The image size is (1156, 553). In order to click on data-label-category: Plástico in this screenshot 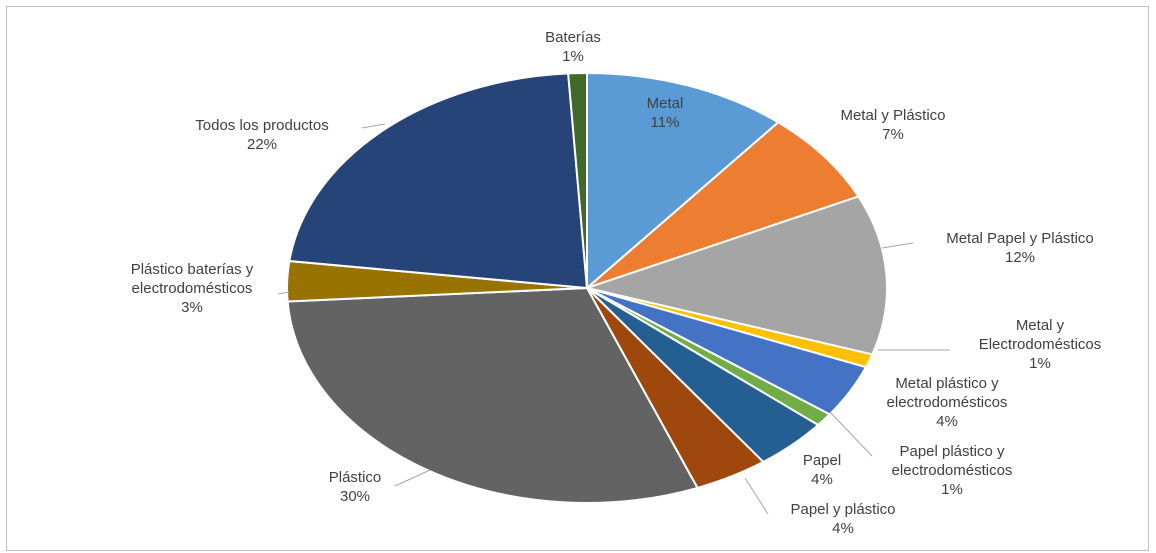, I will do `click(355, 477)`.